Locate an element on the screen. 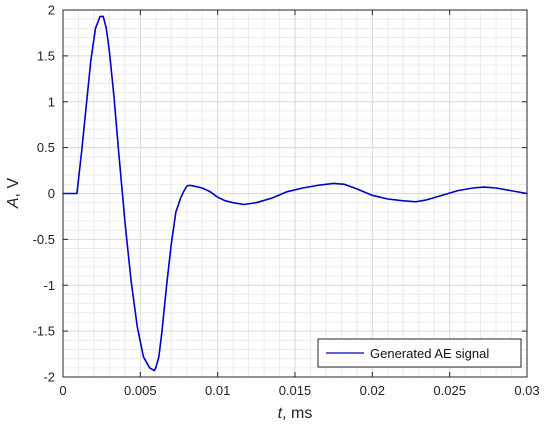 The width and height of the screenshot is (550, 430). y-axis-label-unit: , V is located at coordinates (13, 188).